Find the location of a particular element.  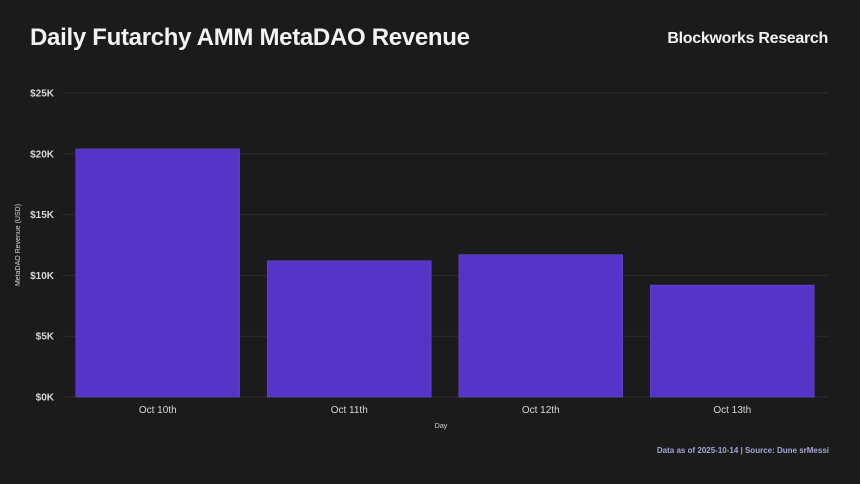

x-tick-label: Oct 13th is located at coordinates (732, 410).